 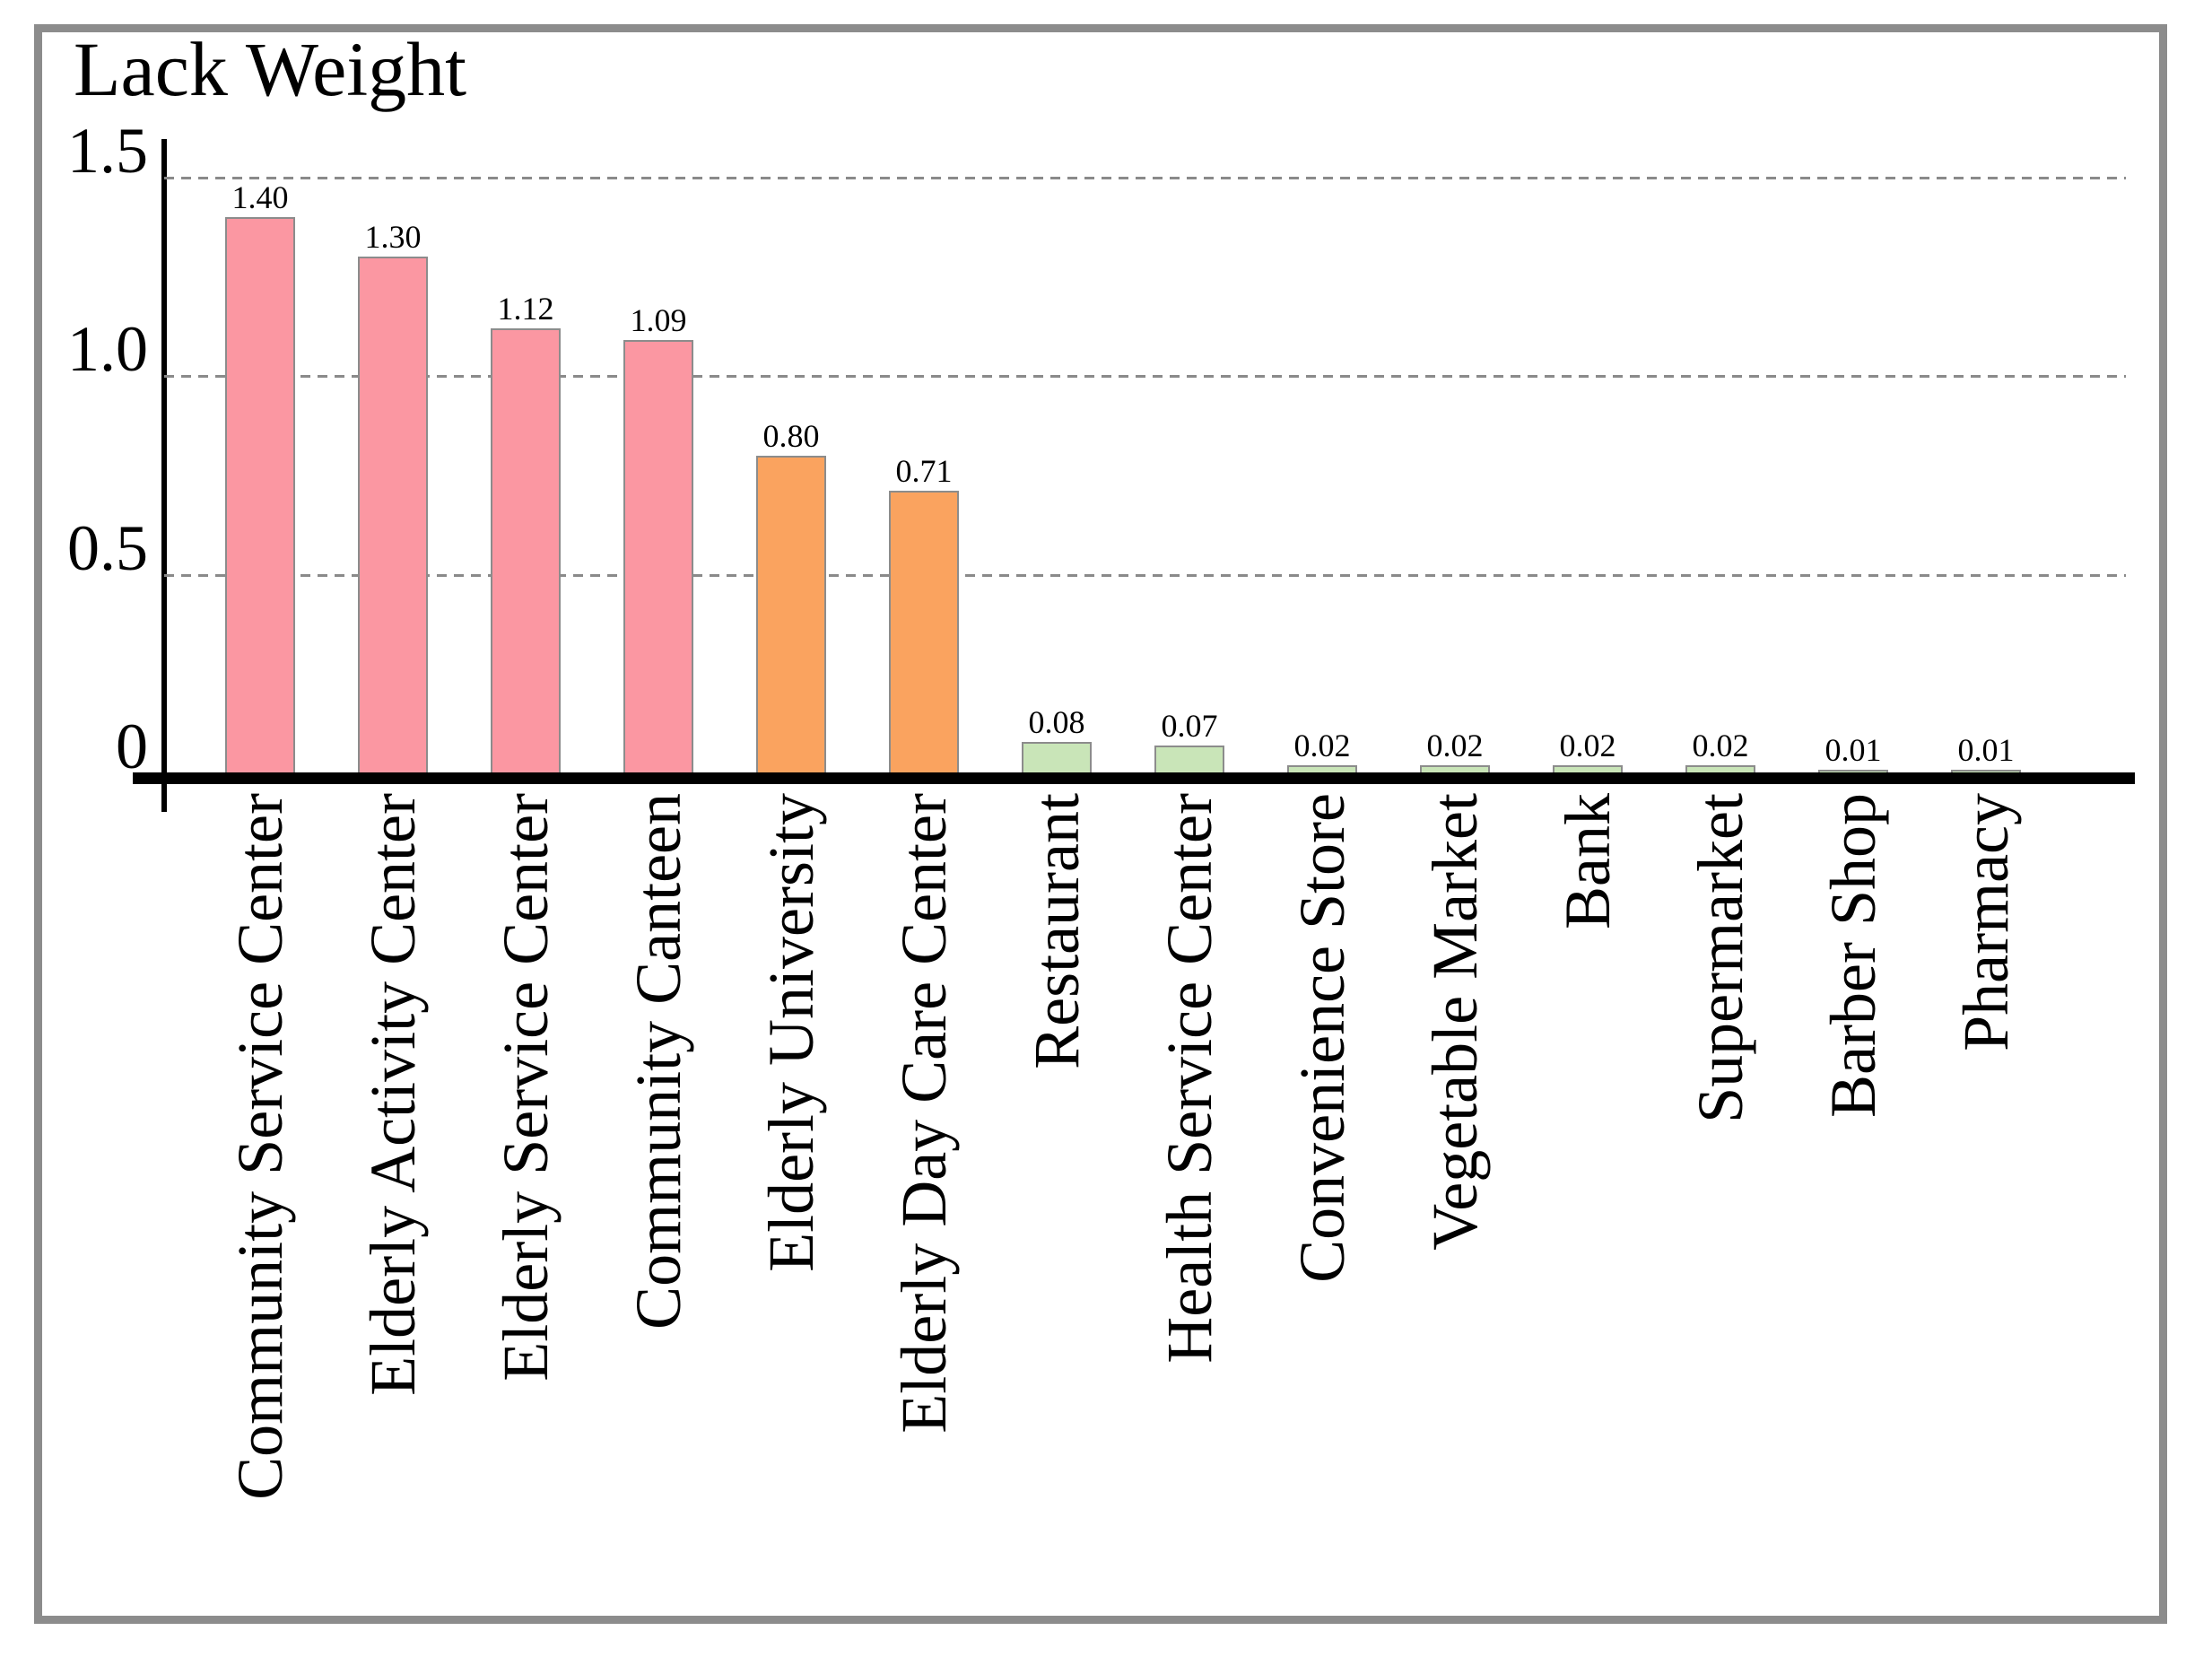 I want to click on bar-value-label: 1.09, so click(x=658, y=320).